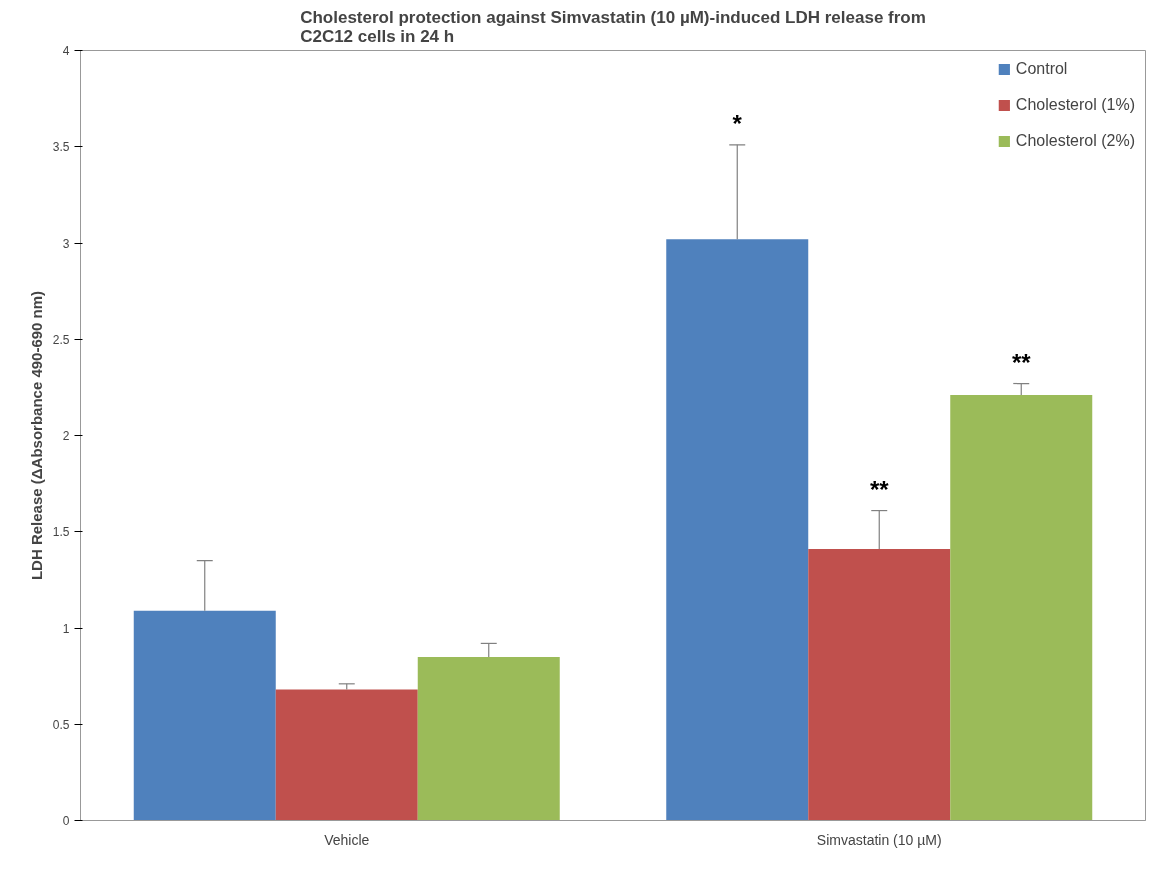 The width and height of the screenshot is (1156, 877). What do you see at coordinates (61, 532) in the screenshot?
I see `y-tick-label: 1.5` at bounding box center [61, 532].